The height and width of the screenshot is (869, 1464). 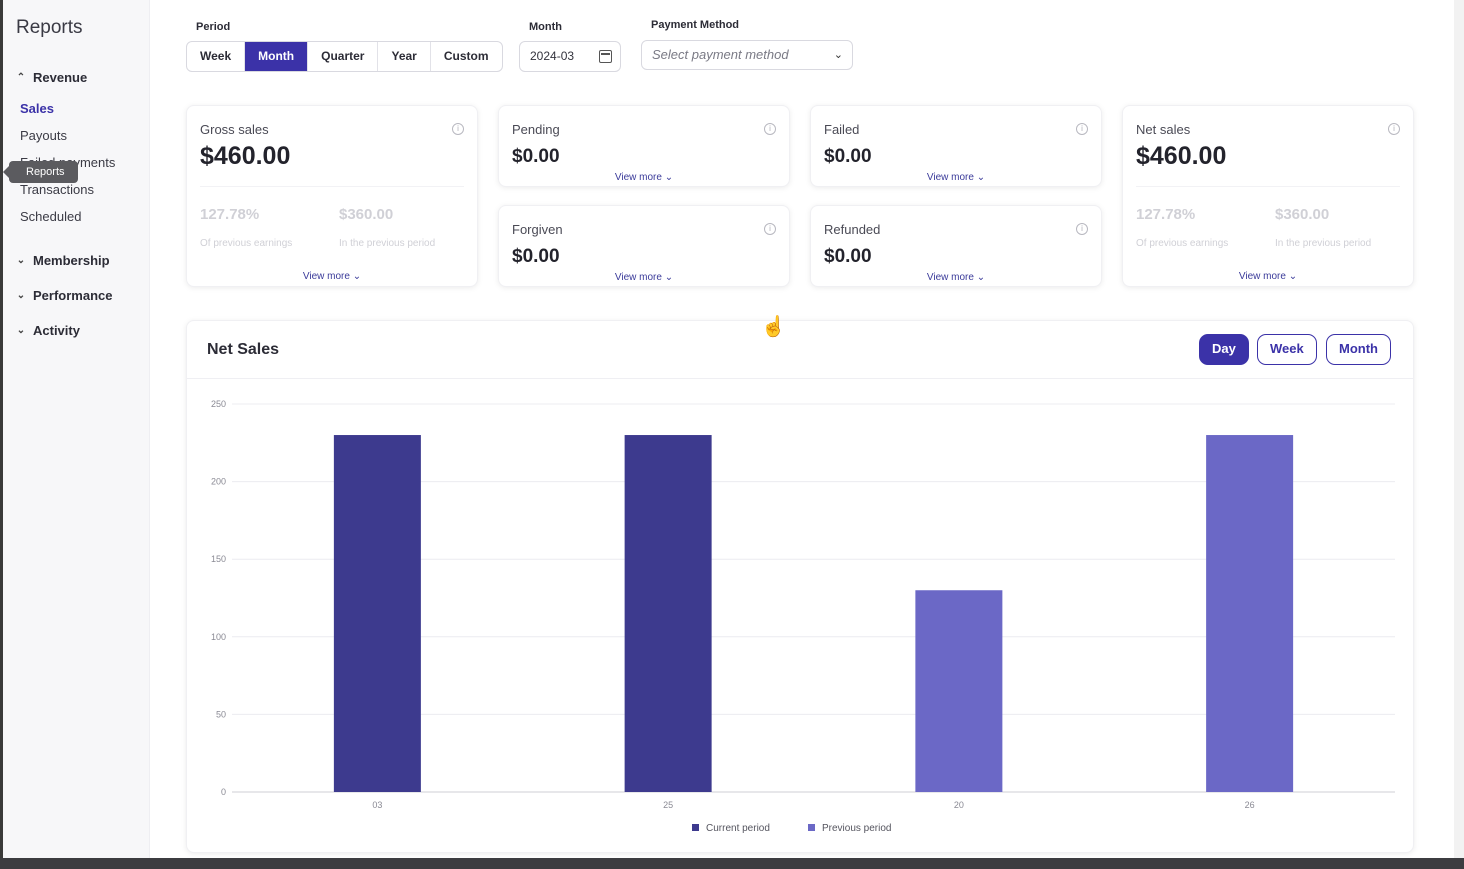 What do you see at coordinates (57, 189) in the screenshot?
I see `sidebar-item-transactions: Transactions` at bounding box center [57, 189].